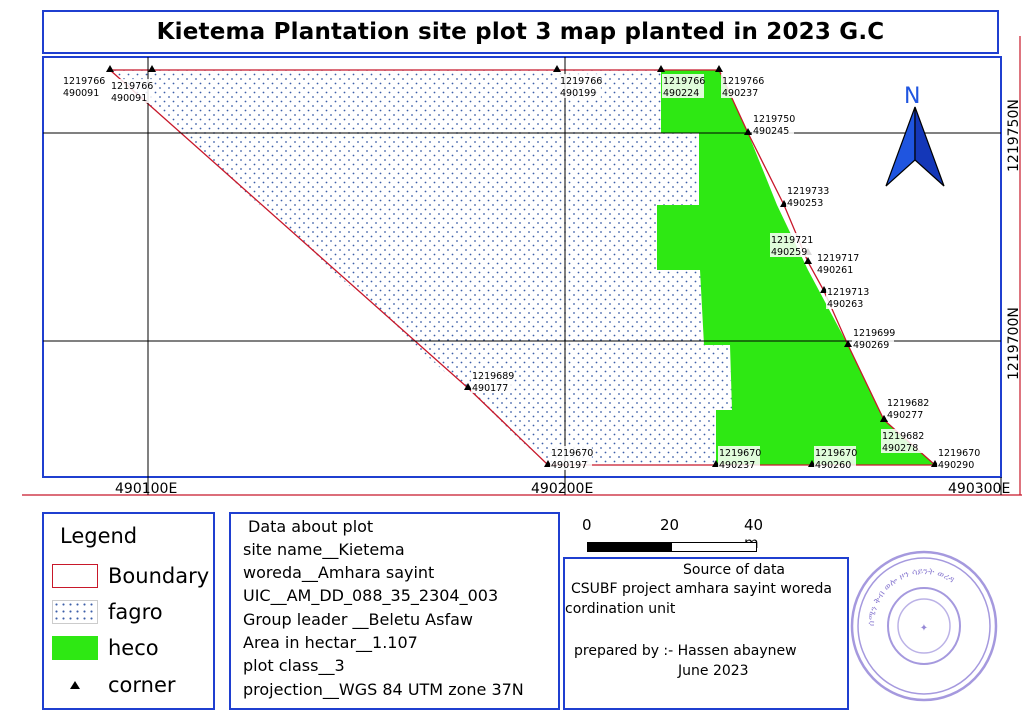  What do you see at coordinates (713, 671) in the screenshot?
I see `prepared-date: June 2023` at bounding box center [713, 671].